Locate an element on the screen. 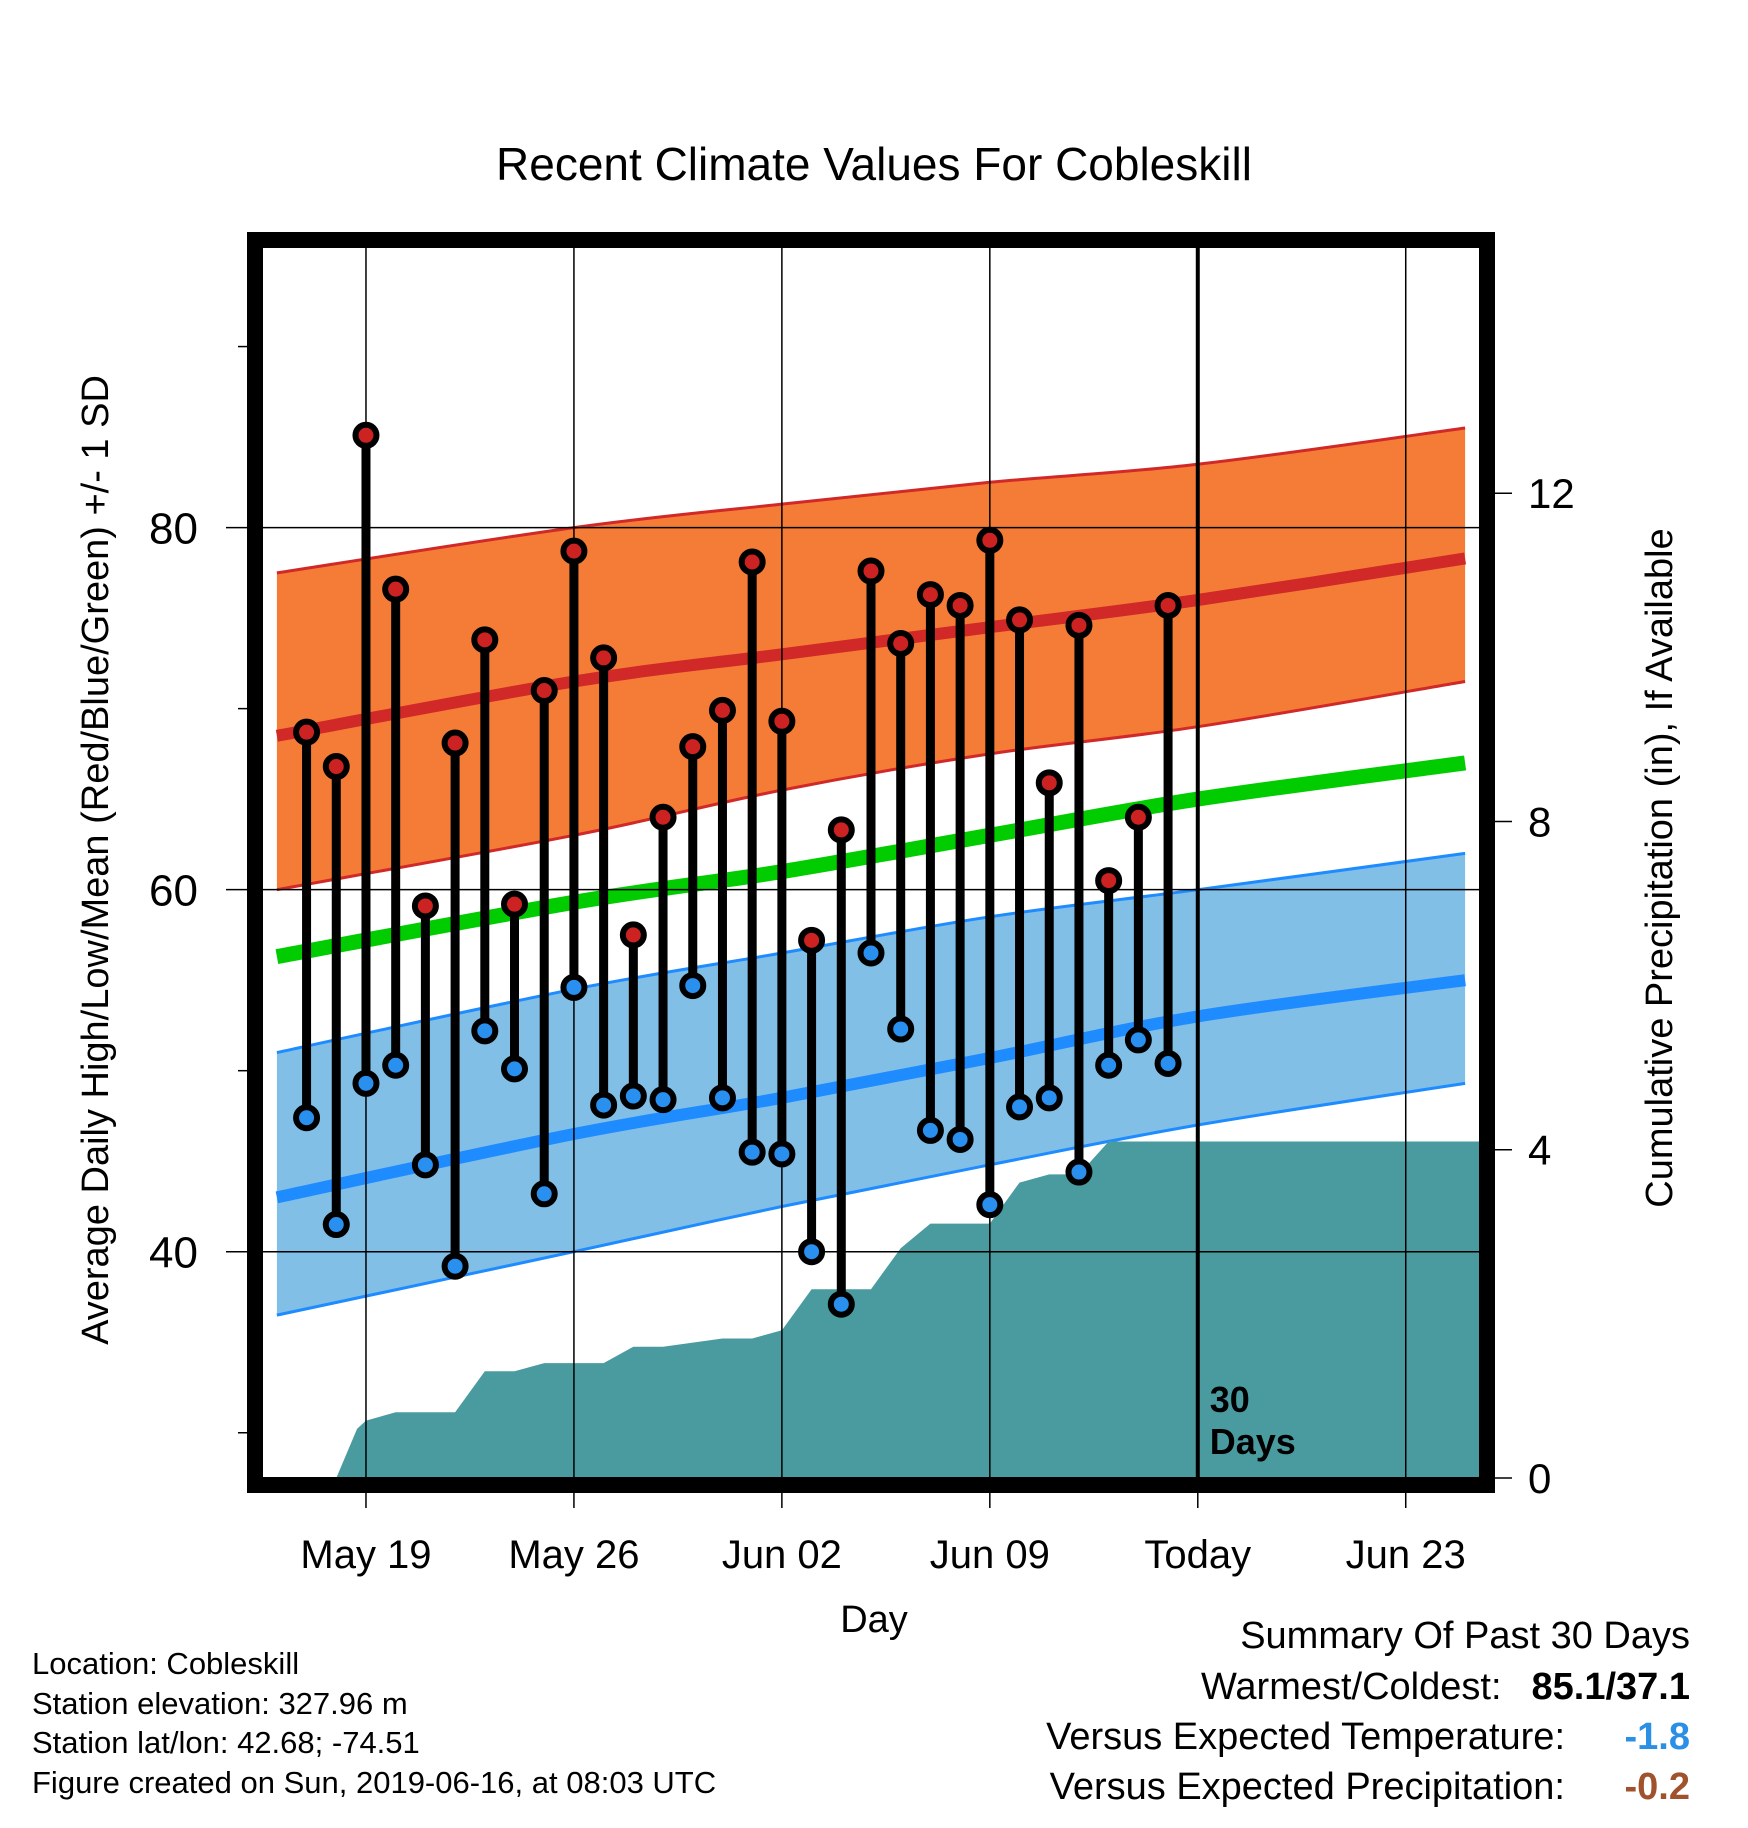 The width and height of the screenshot is (1748, 1828). latlon-text: Station lat/lon: 42.68; -74.51 is located at coordinates (226, 1742).